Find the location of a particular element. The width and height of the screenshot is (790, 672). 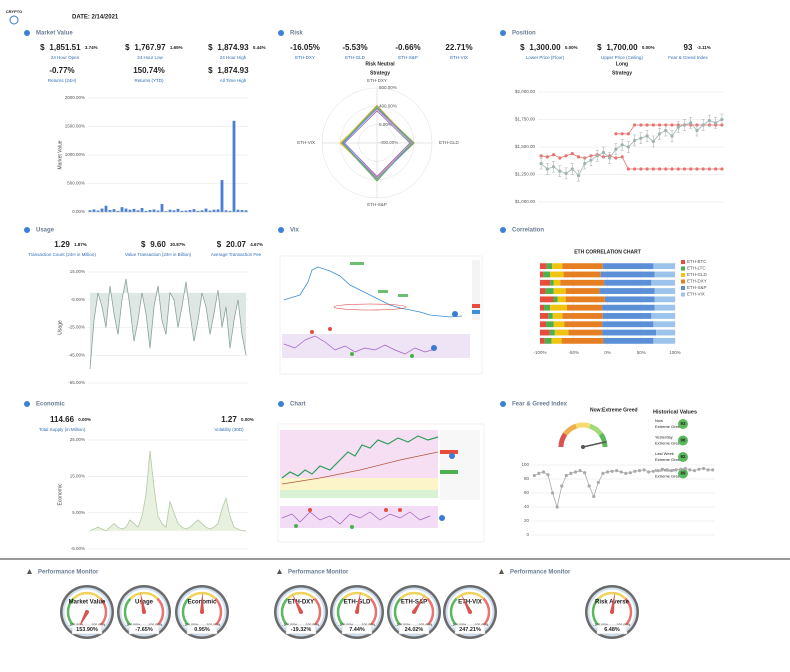

y-tick-label: -65.00% is located at coordinates (76, 382).